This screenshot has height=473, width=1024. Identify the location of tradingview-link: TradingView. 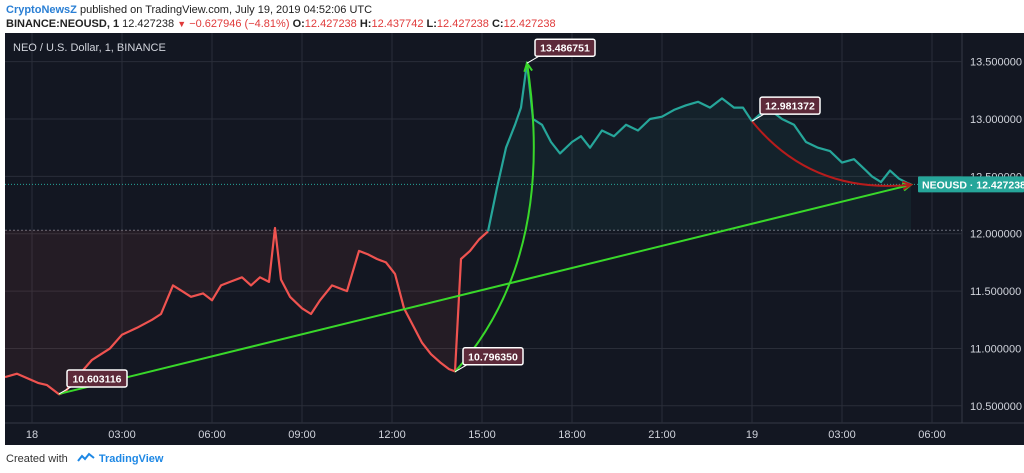
(131, 458).